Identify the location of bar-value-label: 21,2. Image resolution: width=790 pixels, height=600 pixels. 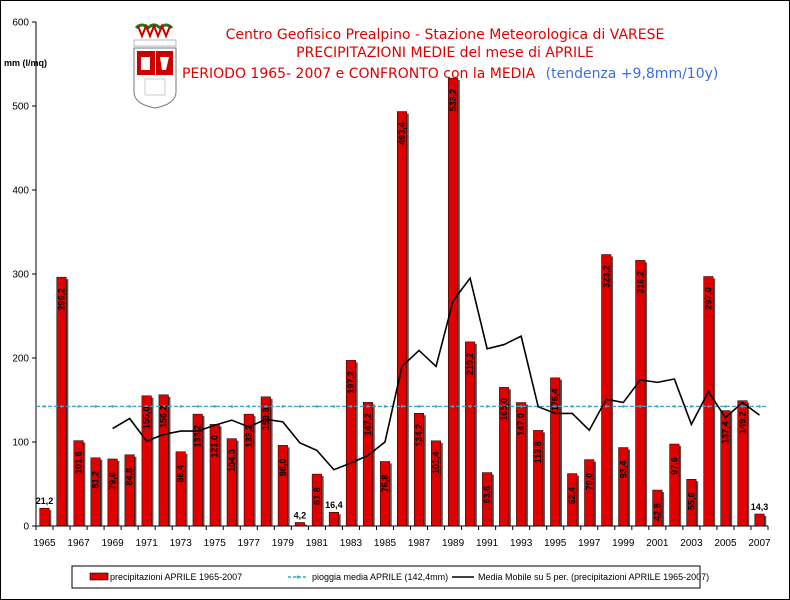
(45, 501).